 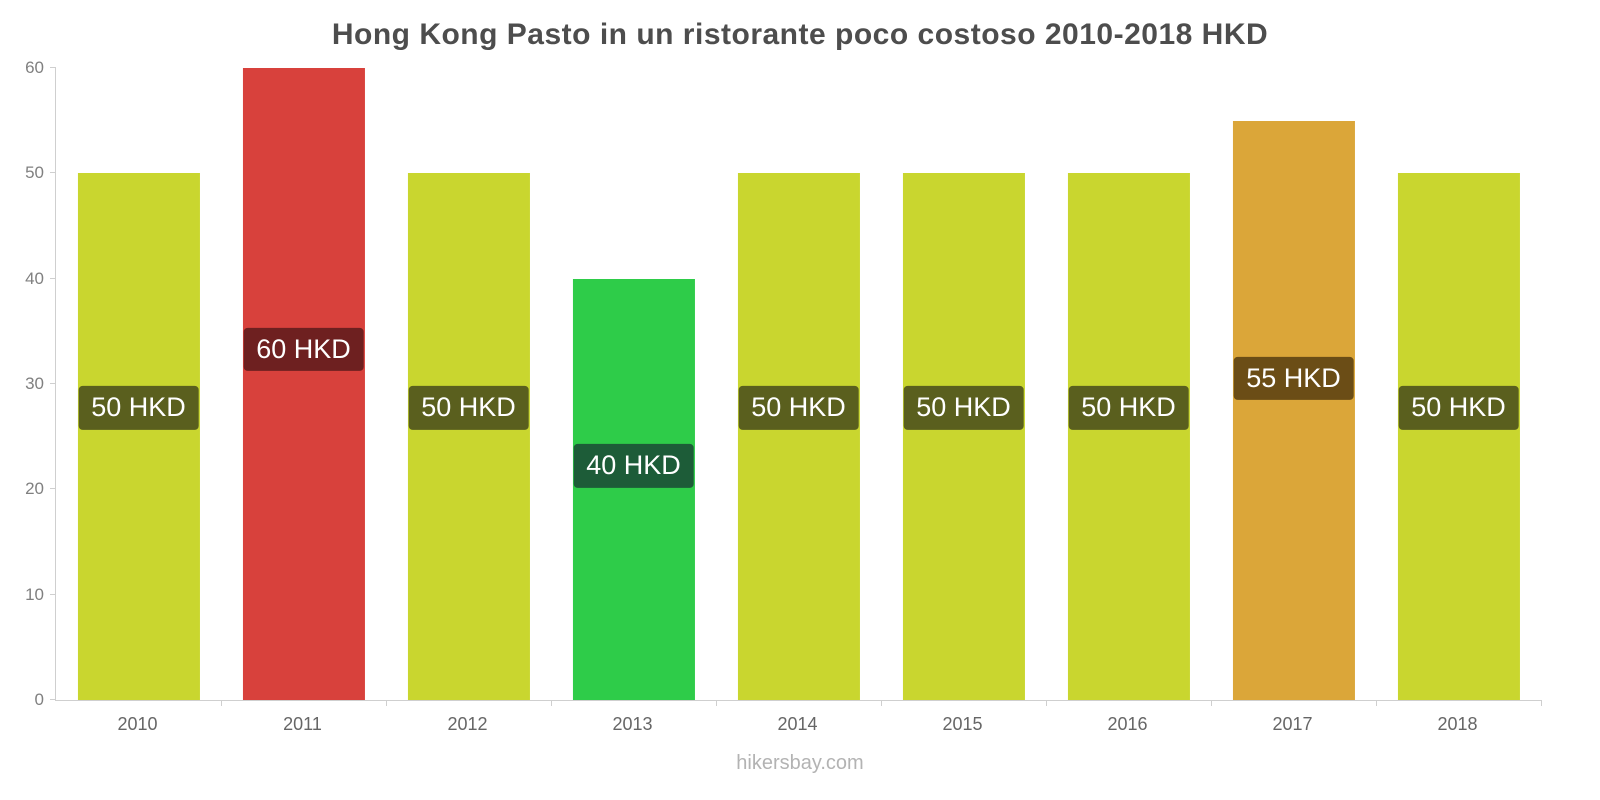 I want to click on bar-slot-2012: 50 HKD, so click(x=468, y=384).